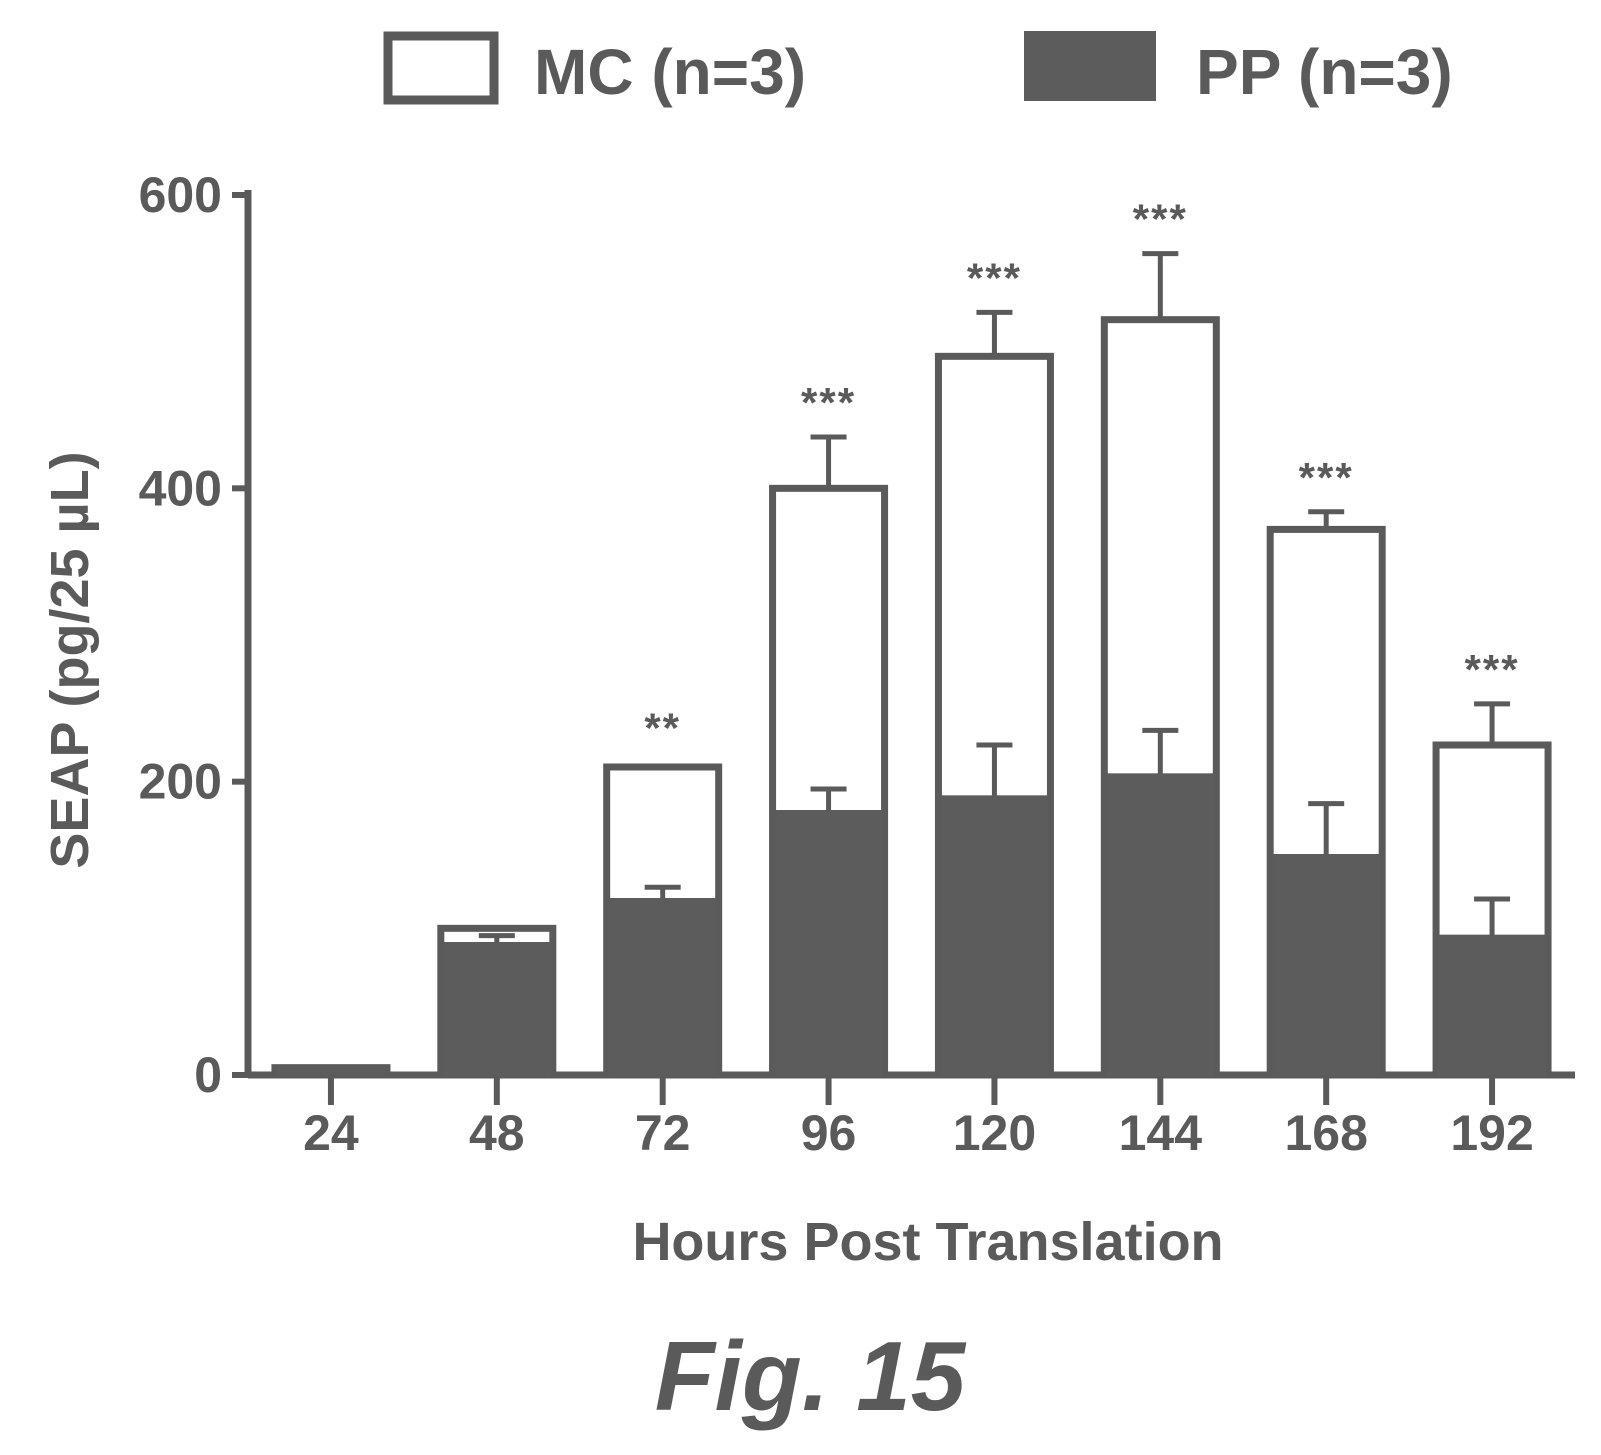 The width and height of the screenshot is (1601, 1455). What do you see at coordinates (1161, 1133) in the screenshot?
I see `x-tick-label: 144` at bounding box center [1161, 1133].